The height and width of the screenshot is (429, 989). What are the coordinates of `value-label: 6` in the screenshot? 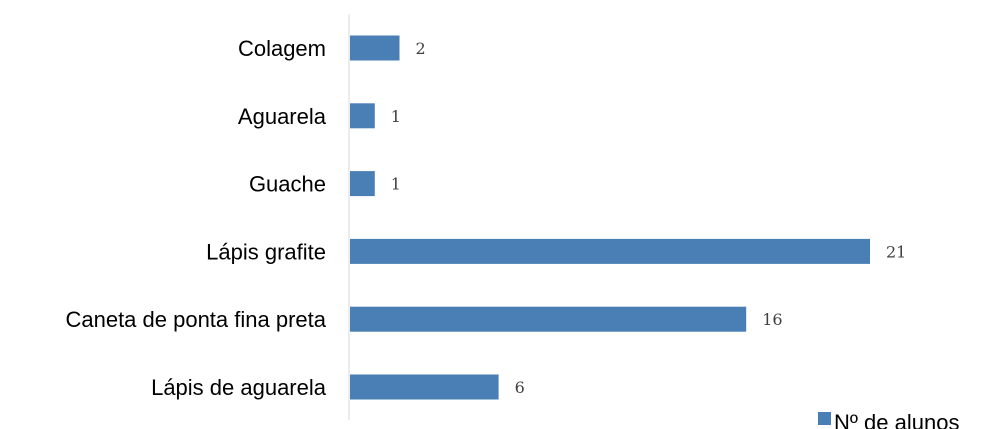 It's located at (520, 387).